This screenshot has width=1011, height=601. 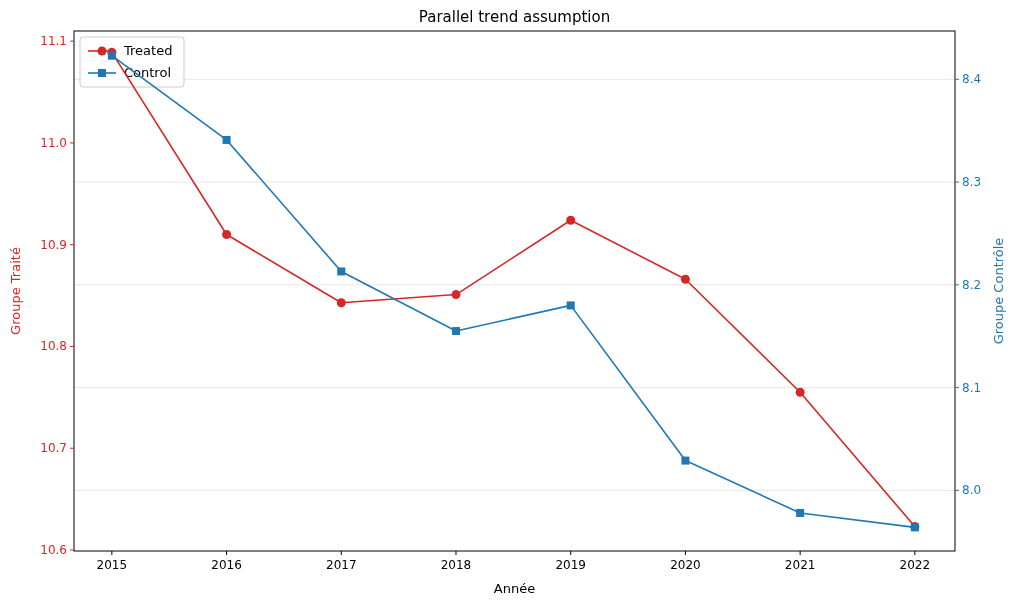 What do you see at coordinates (226, 565) in the screenshot?
I see `x-tick-label: 2016` at bounding box center [226, 565].